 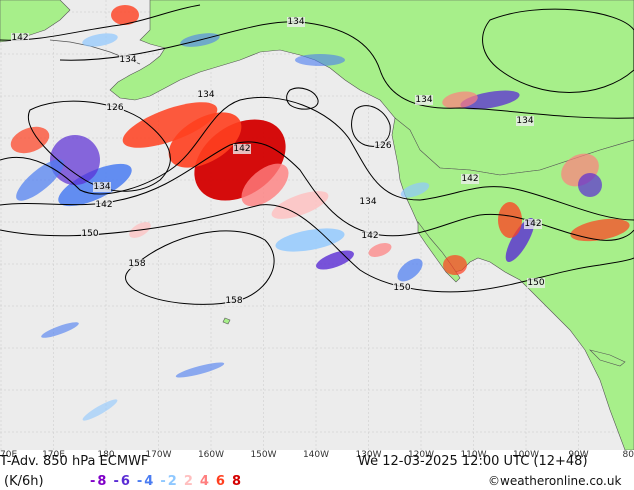 What do you see at coordinates (9, 455) in the screenshot?
I see `longitude-label: 70E` at bounding box center [9, 455].